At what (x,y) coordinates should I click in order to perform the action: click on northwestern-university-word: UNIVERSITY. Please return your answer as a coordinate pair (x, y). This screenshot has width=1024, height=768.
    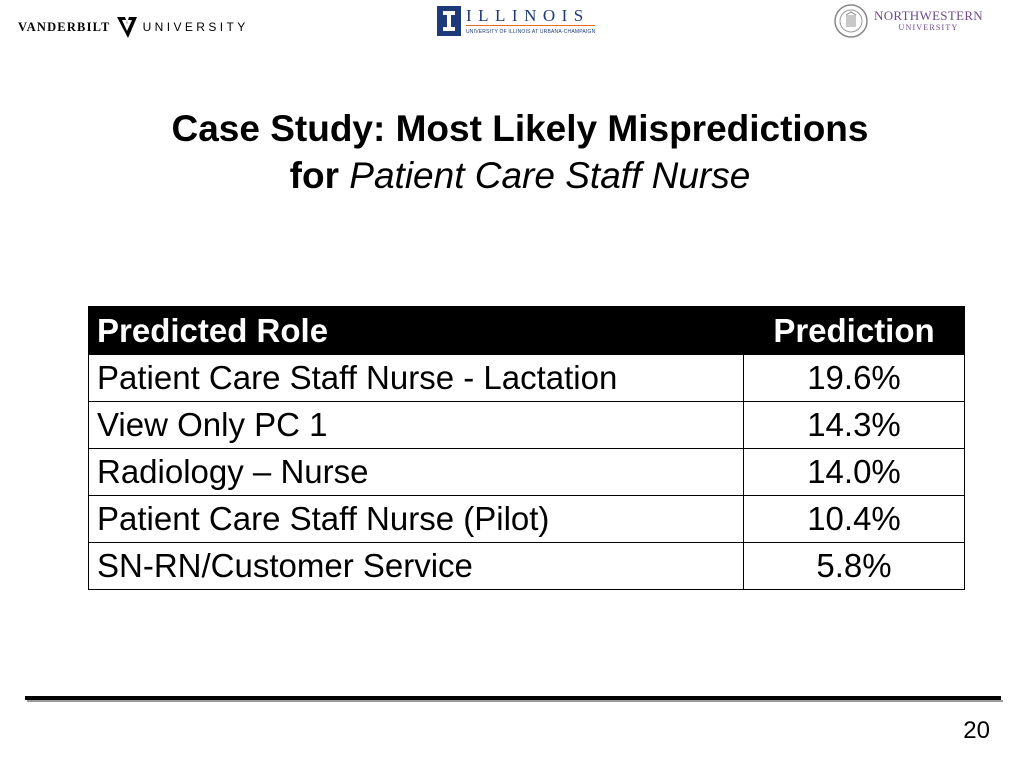
    Looking at the image, I should click on (928, 27).